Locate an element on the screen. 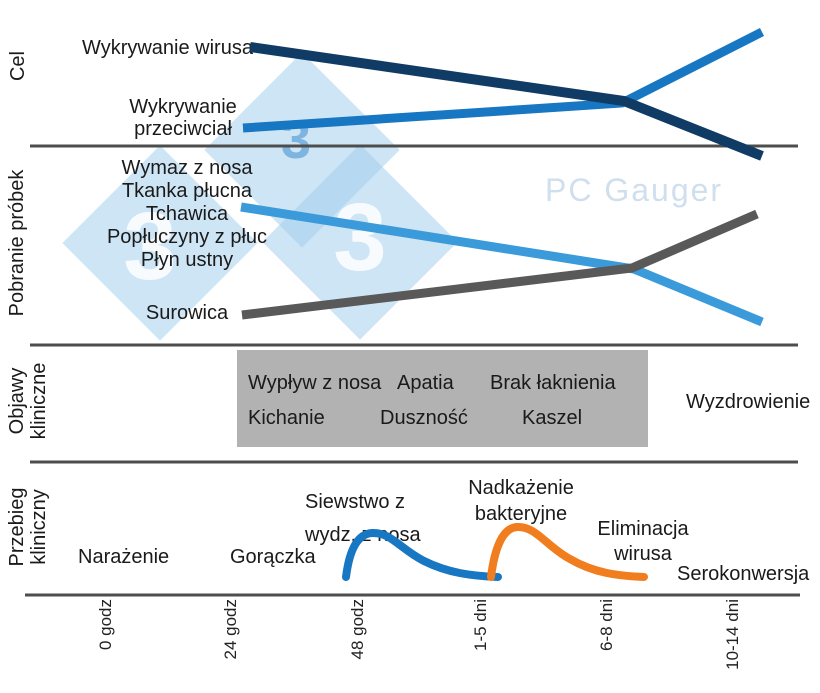 This screenshot has height=693, width=820. recovery-label: Wyzdrowienie is located at coordinates (748, 402).